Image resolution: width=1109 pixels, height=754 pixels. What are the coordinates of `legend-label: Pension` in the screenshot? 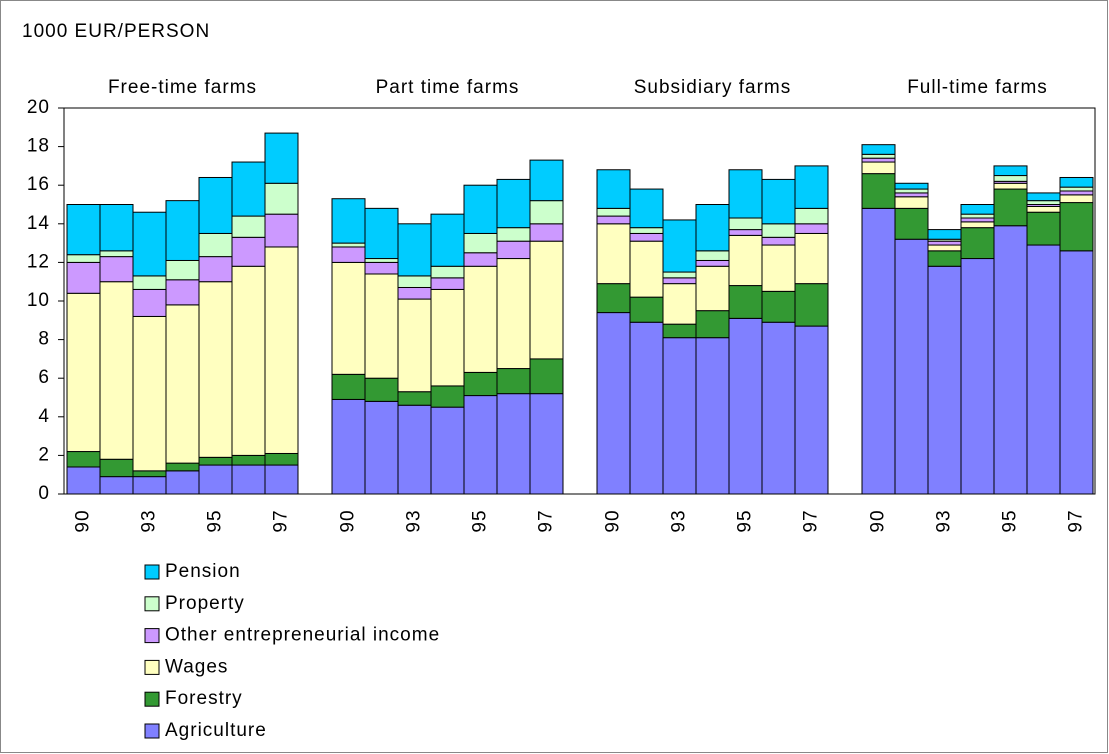 It's located at (203, 571).